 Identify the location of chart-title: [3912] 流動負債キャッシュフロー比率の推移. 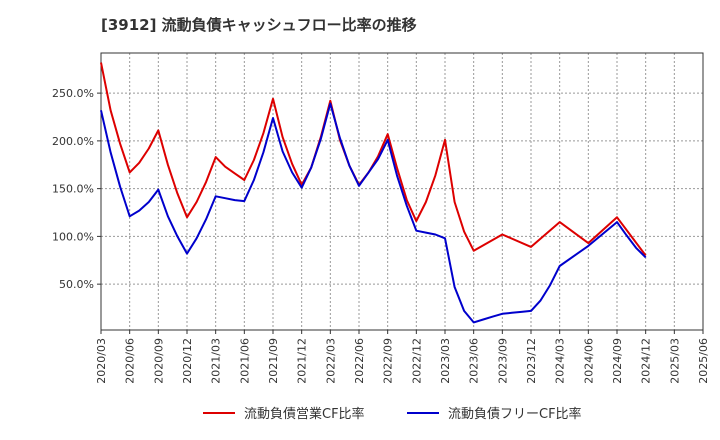
(259, 25).